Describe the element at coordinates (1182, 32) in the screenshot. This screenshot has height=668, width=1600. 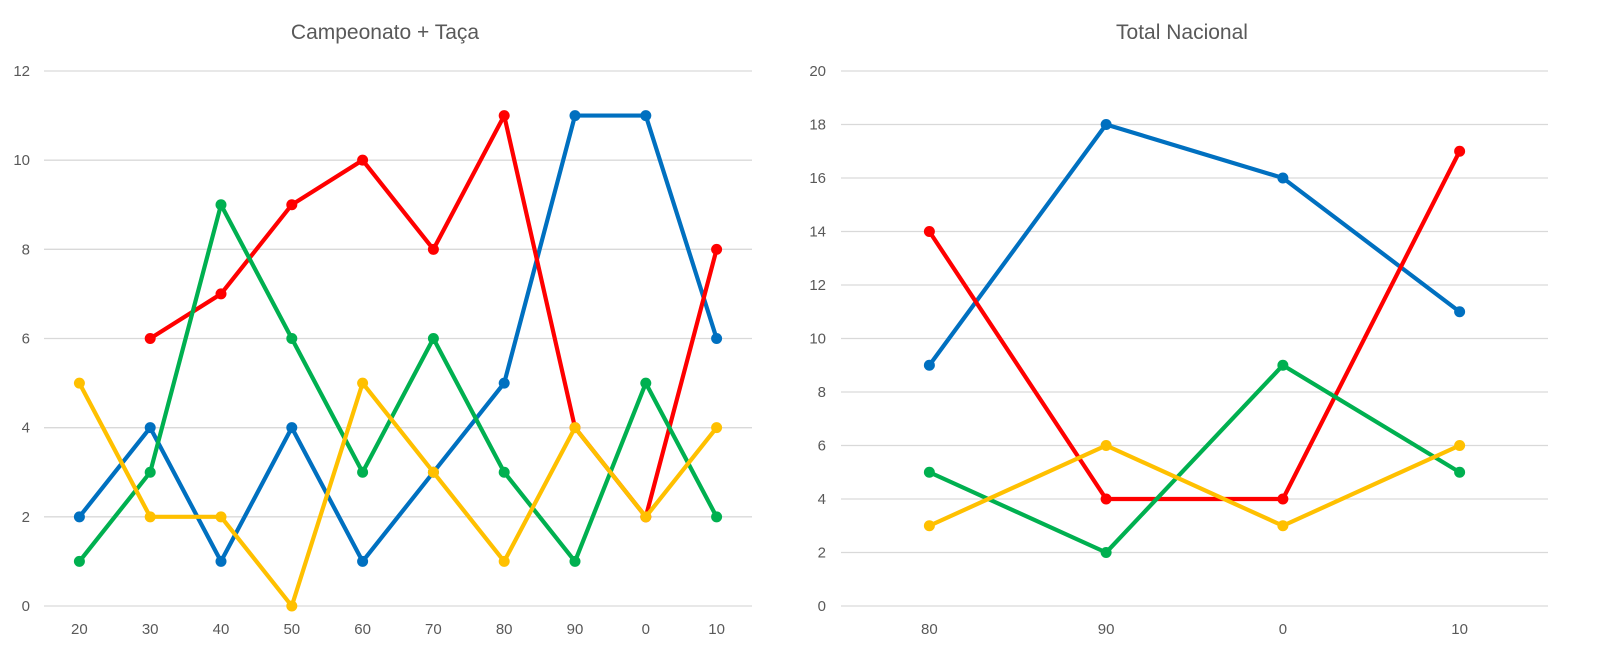
I see `chart-title: Total Nacional` at that location.